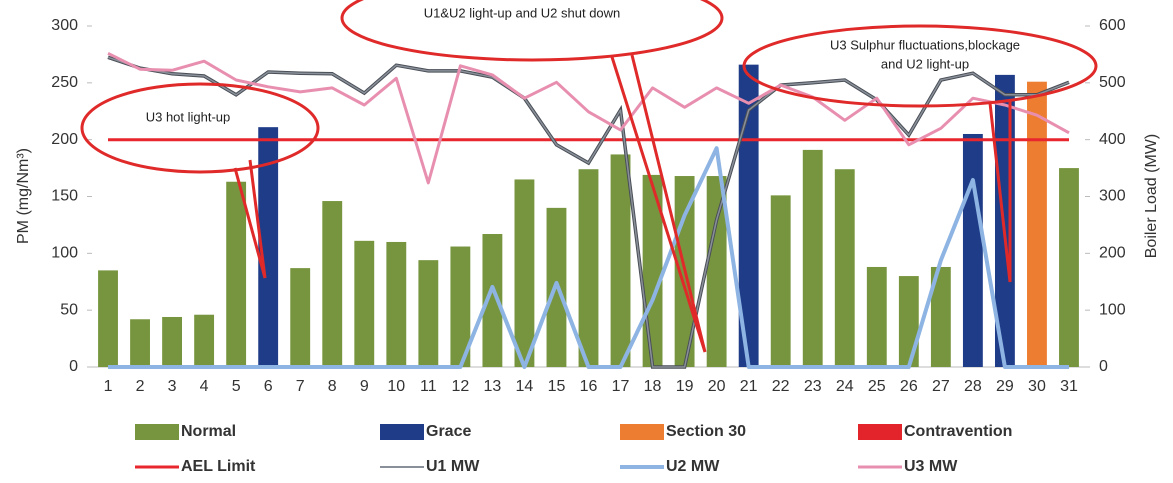  I want to click on x-tick-label: 30, so click(1037, 386).